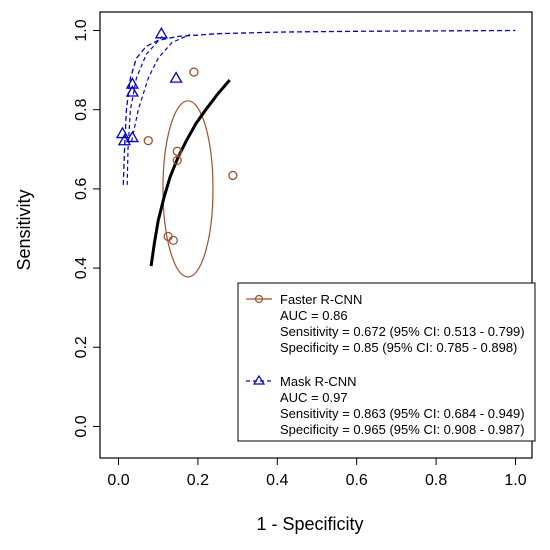 The width and height of the screenshot is (550, 550). What do you see at coordinates (81, 30) in the screenshot?
I see `y-tick-label: 1.0` at bounding box center [81, 30].